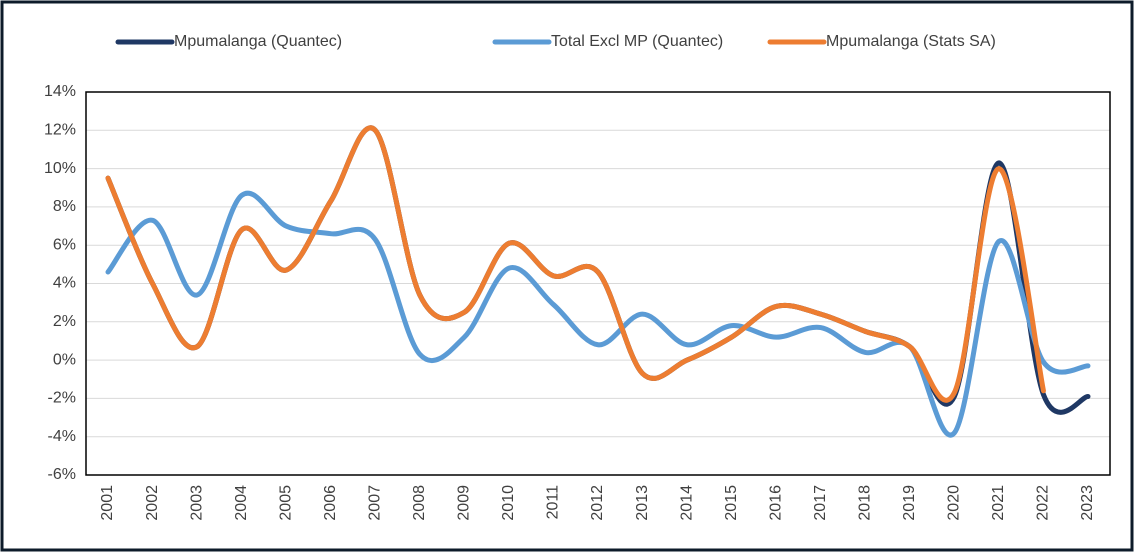  I want to click on y-tick-label: 12%, so click(60, 130).